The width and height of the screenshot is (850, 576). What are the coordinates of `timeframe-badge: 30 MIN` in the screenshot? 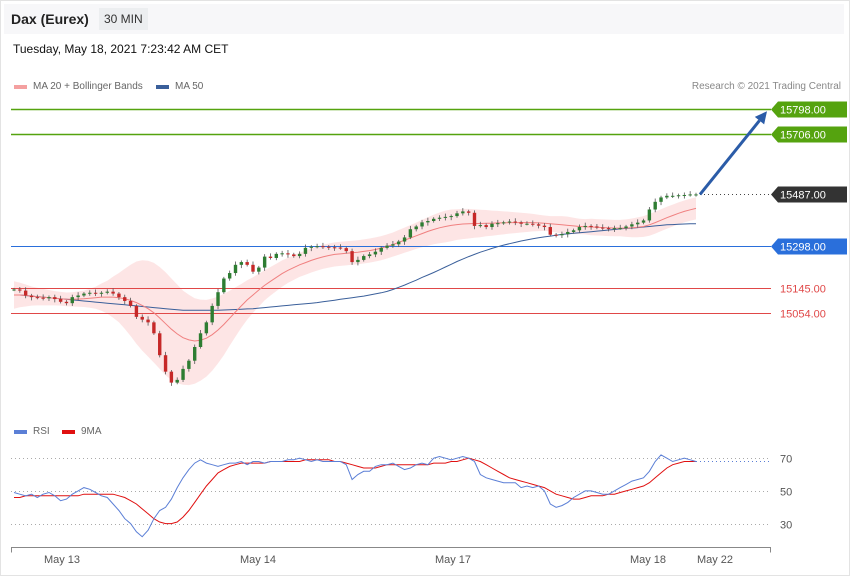 It's located at (123, 19).